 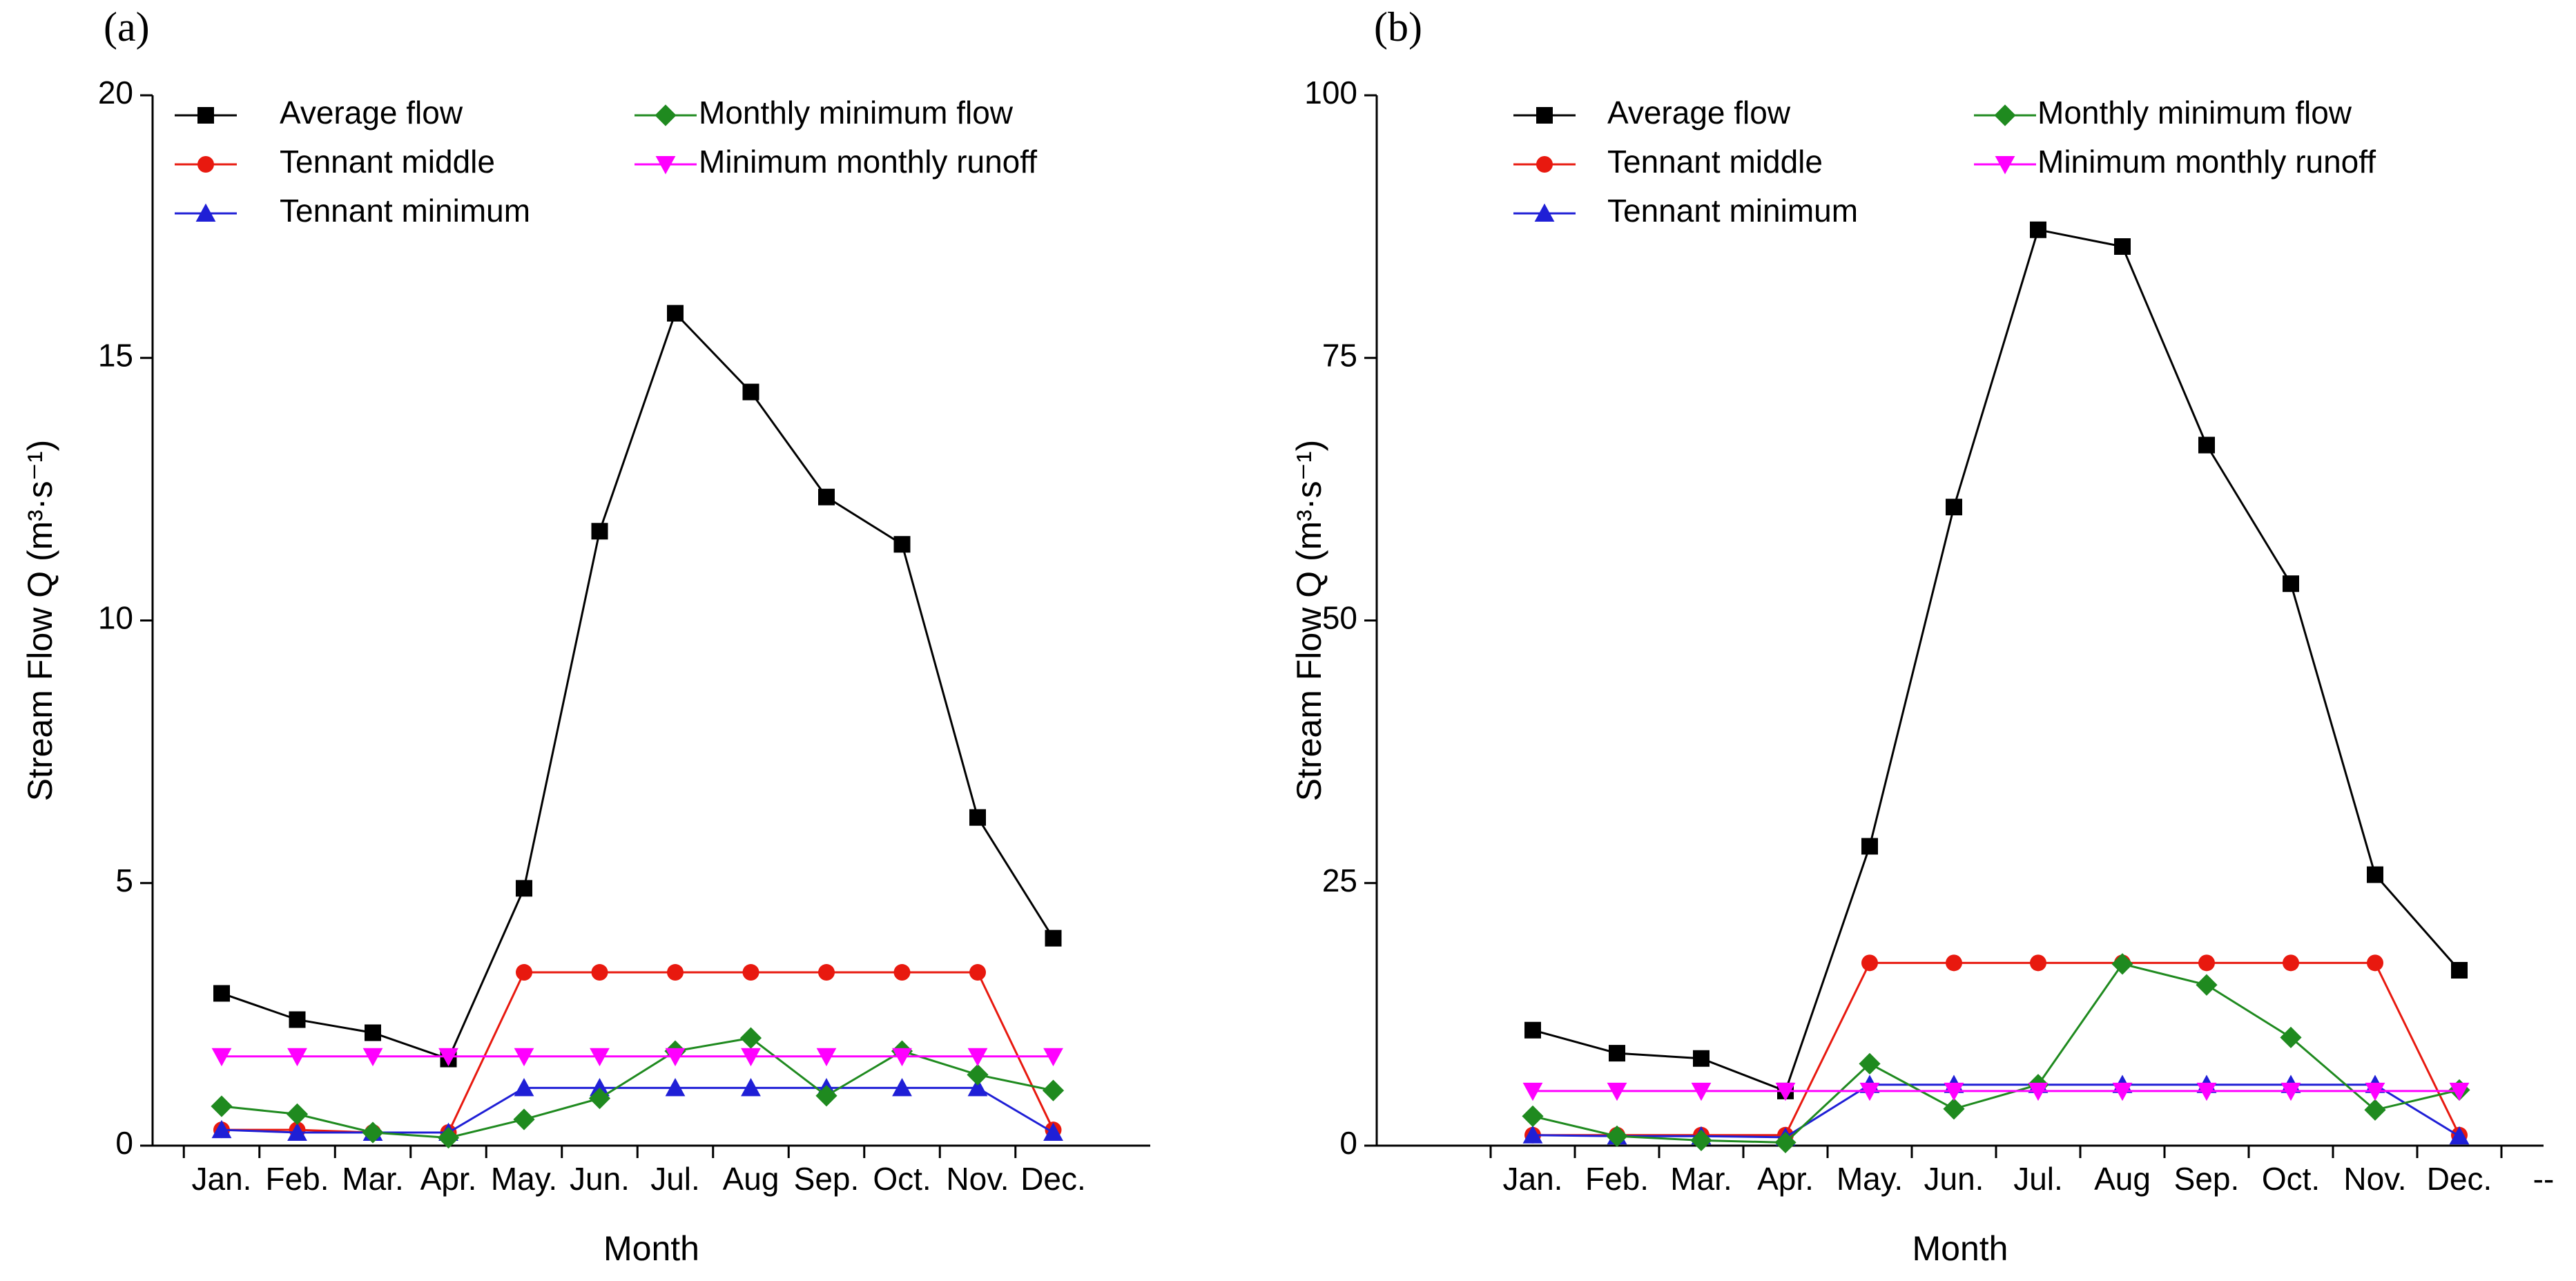 I want to click on x-tick-label: Dec., so click(x=2459, y=1179).